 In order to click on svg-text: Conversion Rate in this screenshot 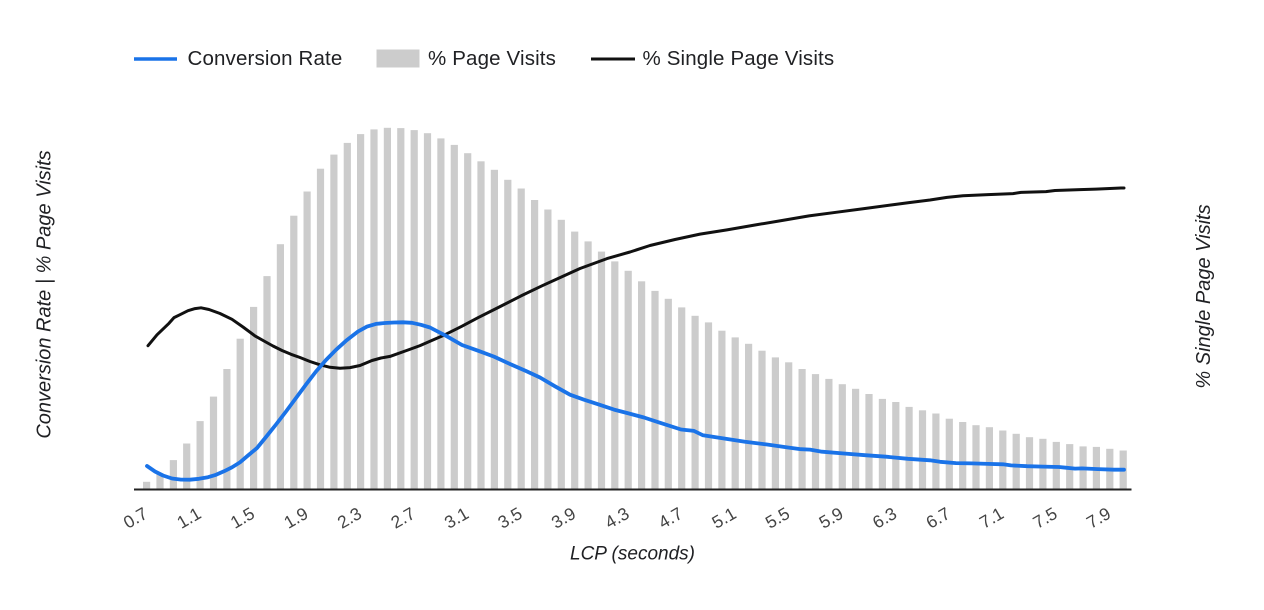, I will do `click(265, 58)`.